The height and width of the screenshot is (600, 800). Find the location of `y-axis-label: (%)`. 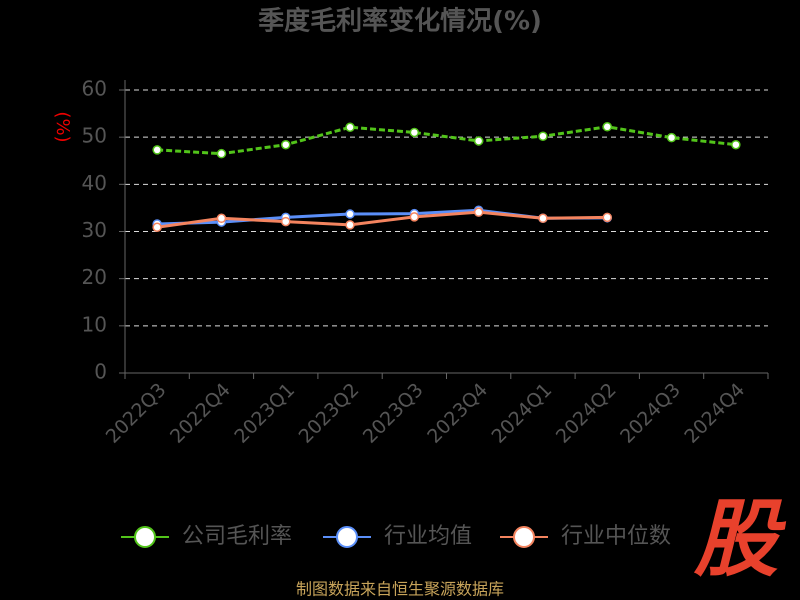

y-axis-label: (%) is located at coordinates (62, 126).